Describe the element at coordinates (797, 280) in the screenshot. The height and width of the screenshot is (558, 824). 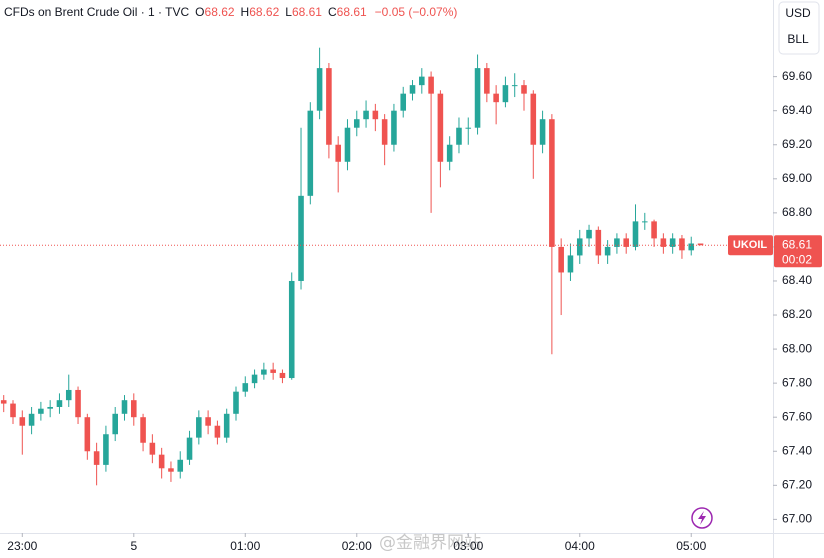
I see `y-tick-label: 68.40` at that location.